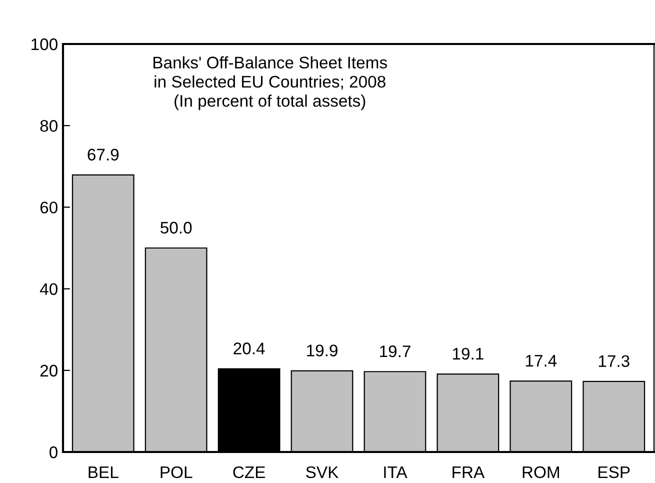 The image size is (655, 483). I want to click on data-label: 19.7, so click(395, 351).